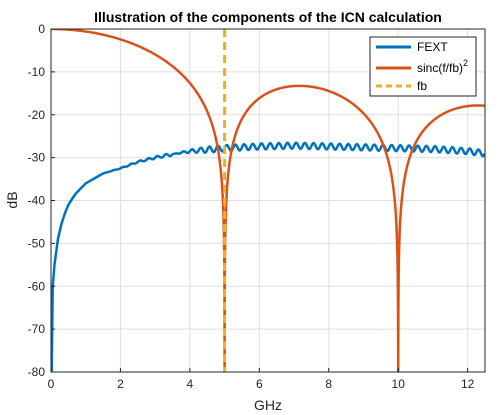 The width and height of the screenshot is (503, 415). Describe the element at coordinates (37, 372) in the screenshot. I see `y-tick-label: -80` at that location.